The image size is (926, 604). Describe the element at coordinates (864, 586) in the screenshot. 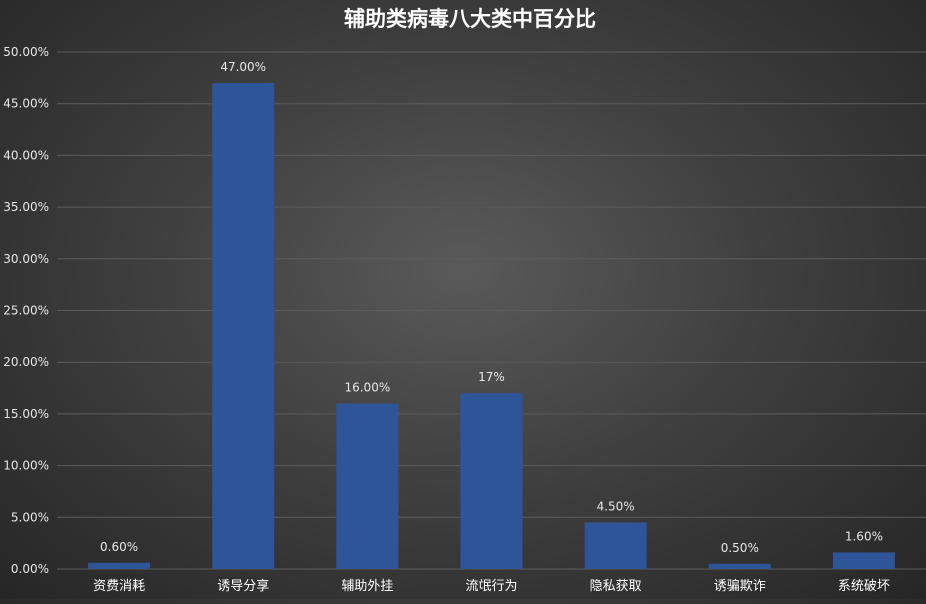

I see `x-tick-label: 系统破坏` at that location.